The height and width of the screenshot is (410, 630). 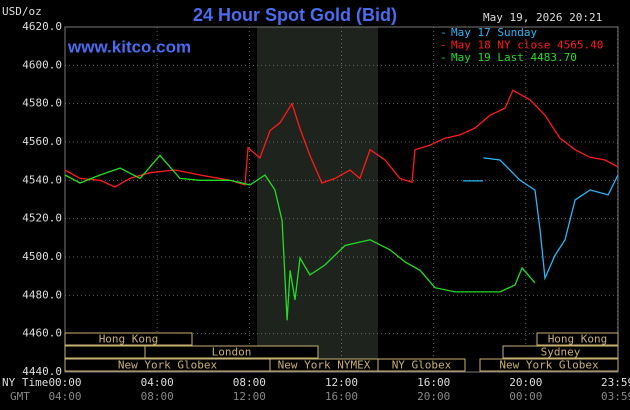 I want to click on y-tick-label: 4480.0, so click(x=42, y=294).